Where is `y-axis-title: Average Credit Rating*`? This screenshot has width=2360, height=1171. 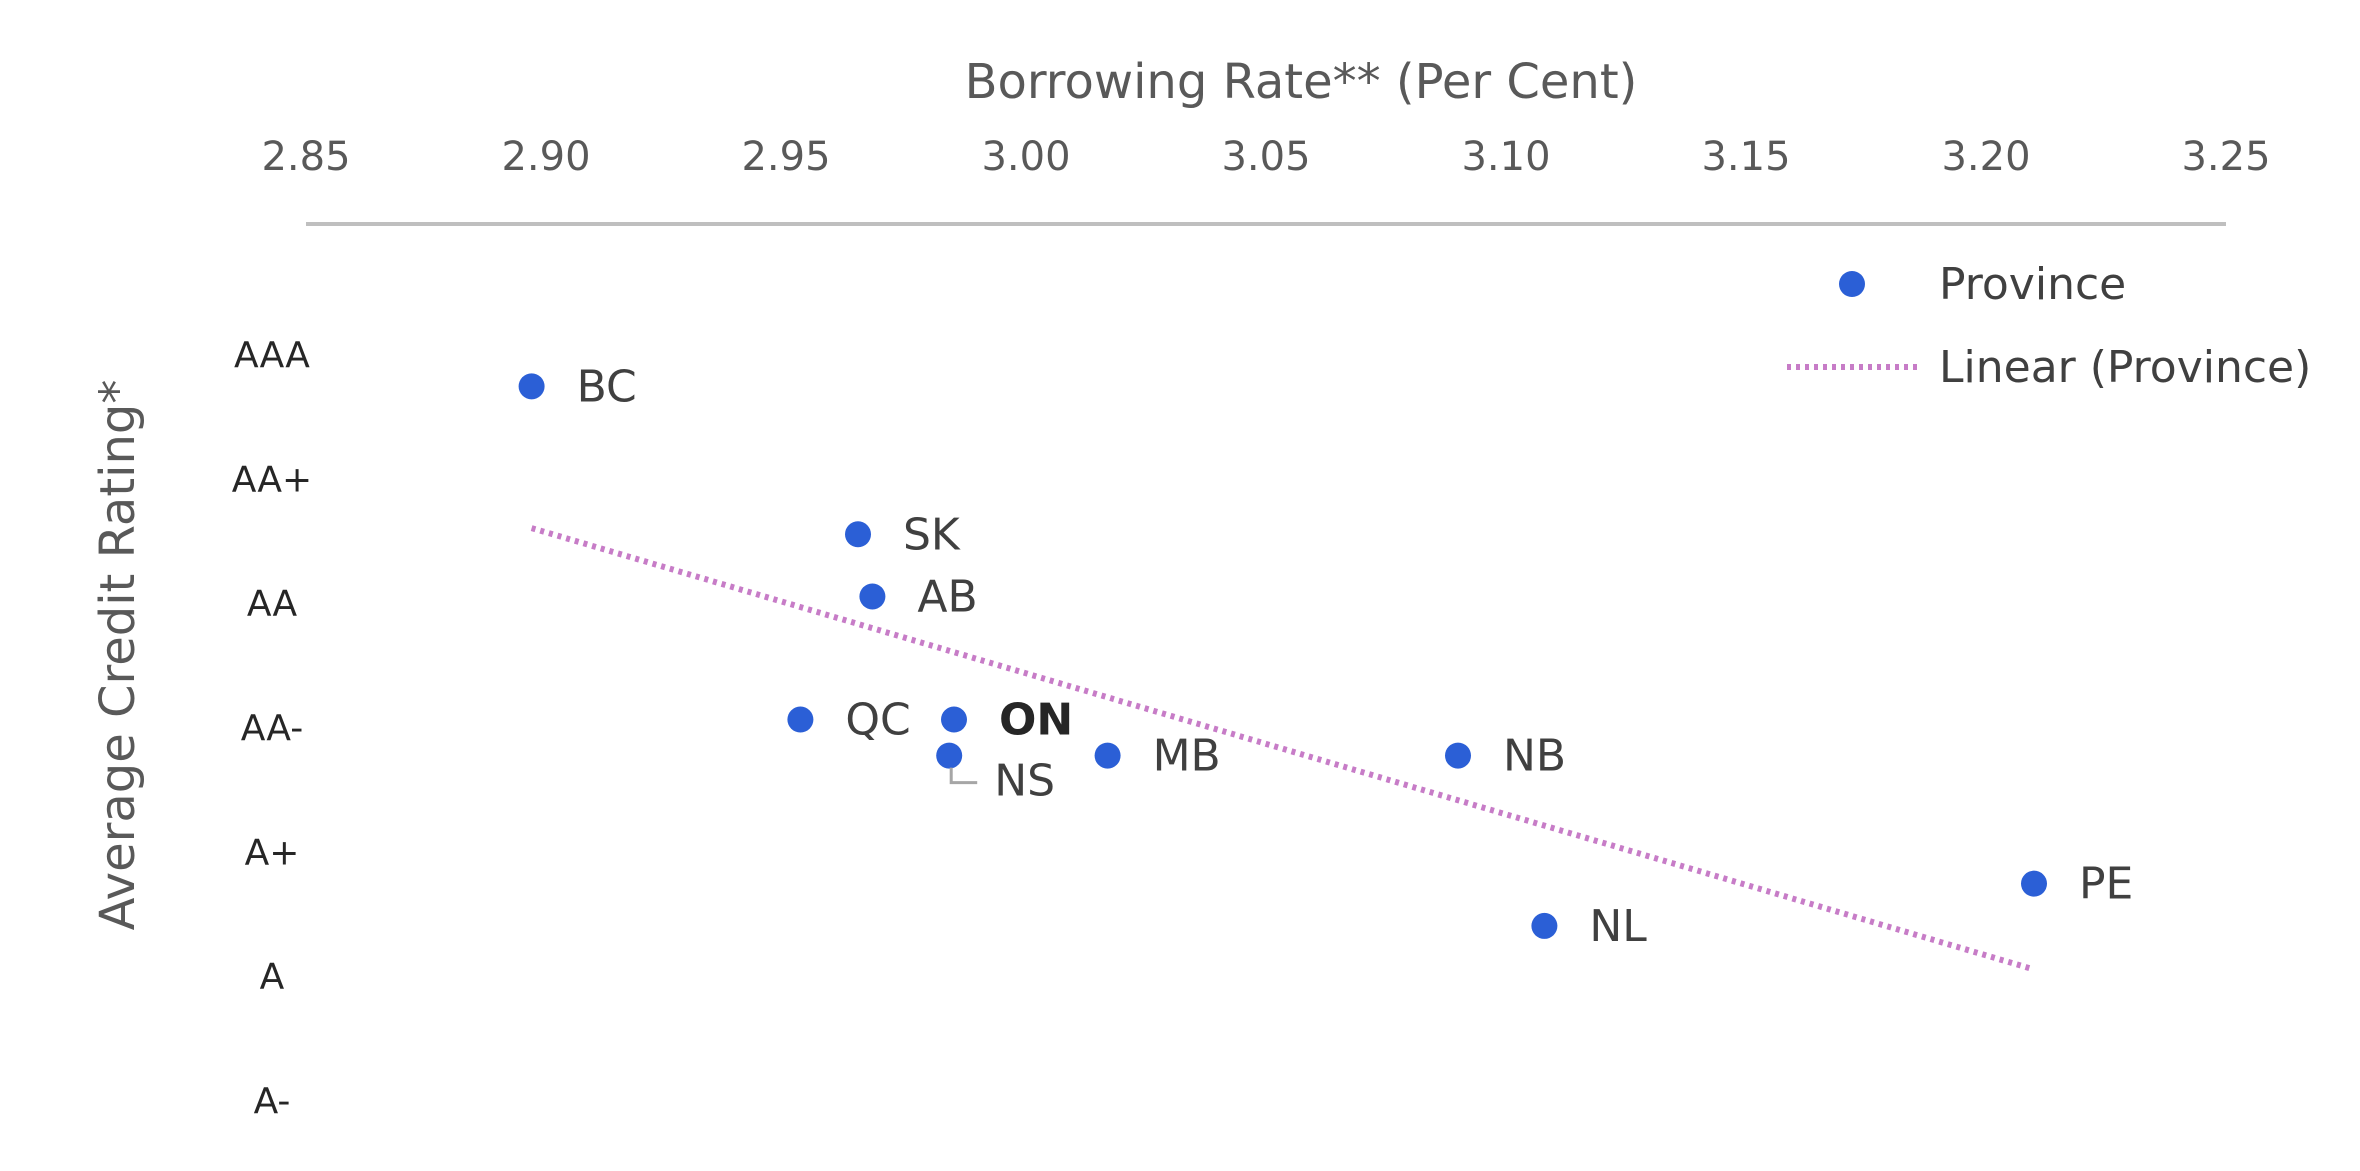 y-axis-title: Average Credit Rating* is located at coordinates (118, 655).